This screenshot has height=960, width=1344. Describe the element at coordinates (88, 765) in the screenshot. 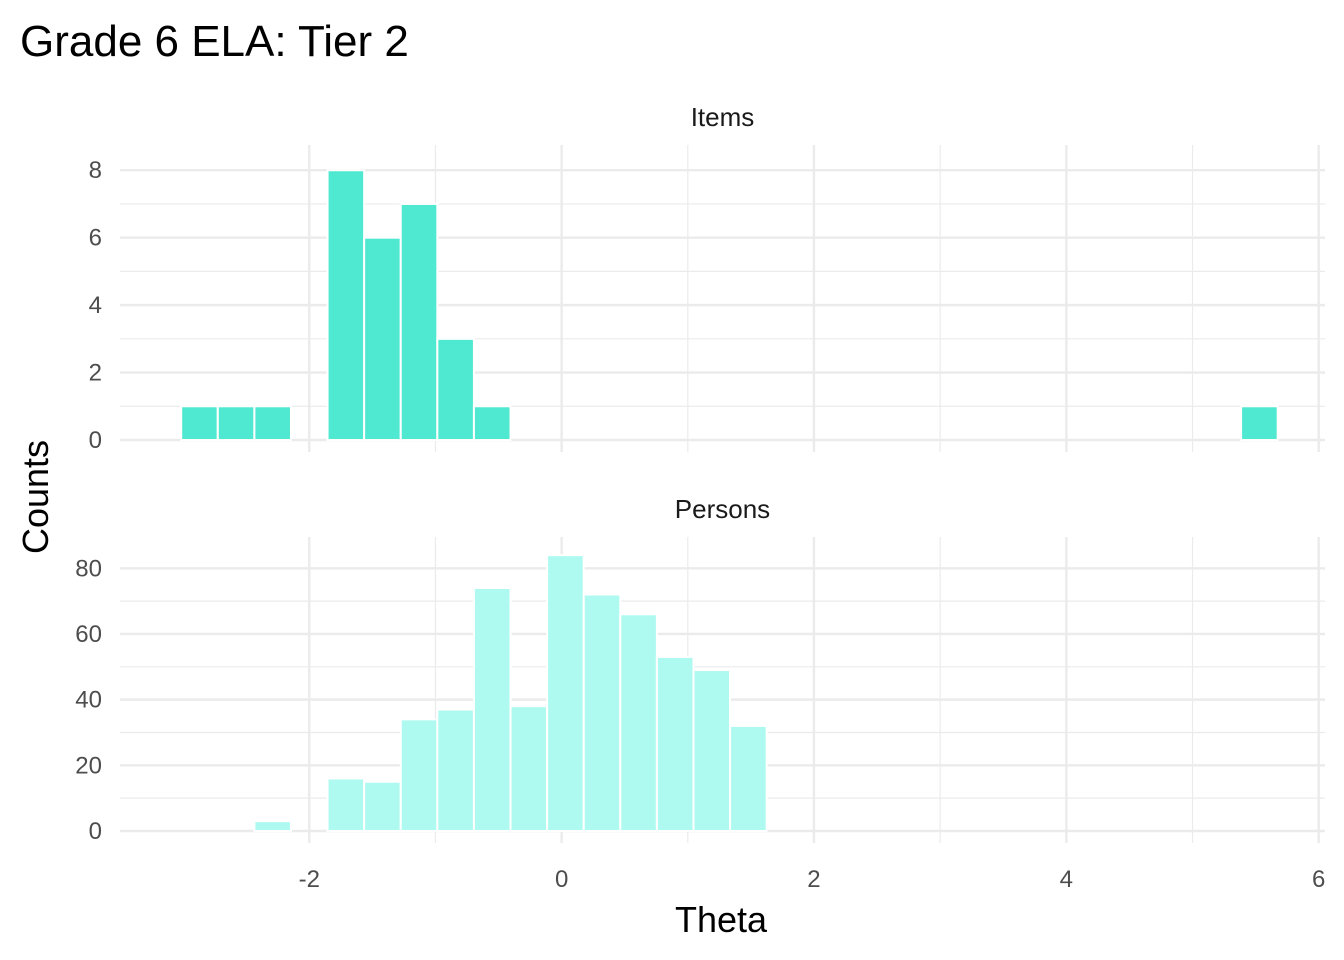

I see `y-tick-label-persons: 20` at that location.